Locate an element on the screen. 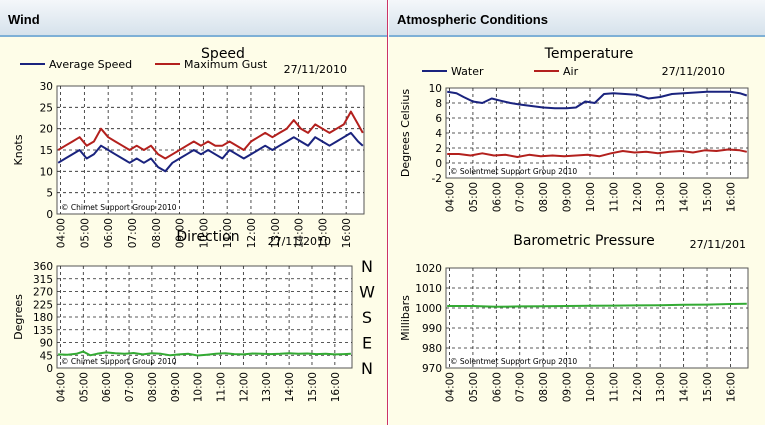 The height and width of the screenshot is (425, 765). y-axis-label: Knots is located at coordinates (18, 149).